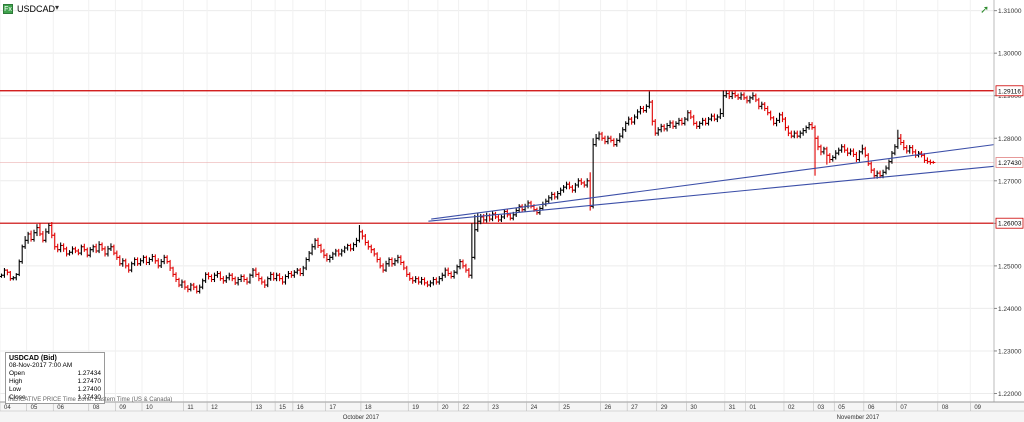  What do you see at coordinates (1010, 54) in the screenshot?
I see `price-tick-label: 1.30000` at bounding box center [1010, 54].